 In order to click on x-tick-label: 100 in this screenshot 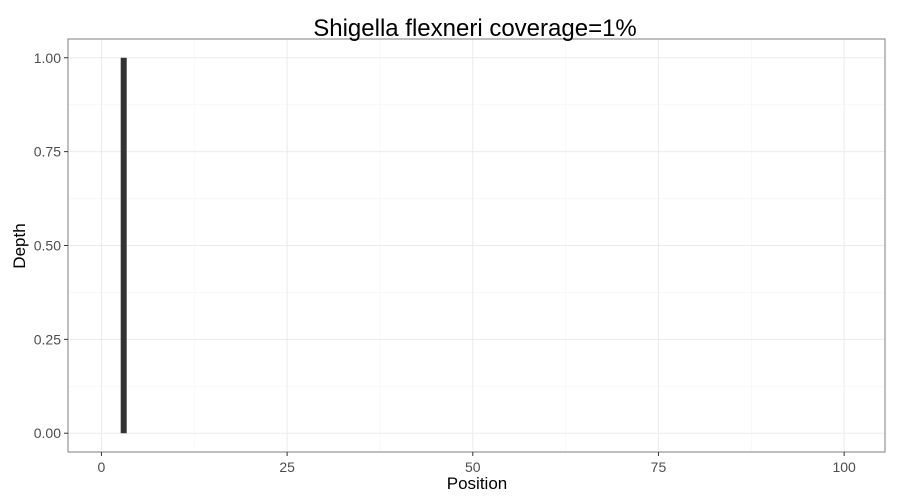, I will do `click(844, 467)`.